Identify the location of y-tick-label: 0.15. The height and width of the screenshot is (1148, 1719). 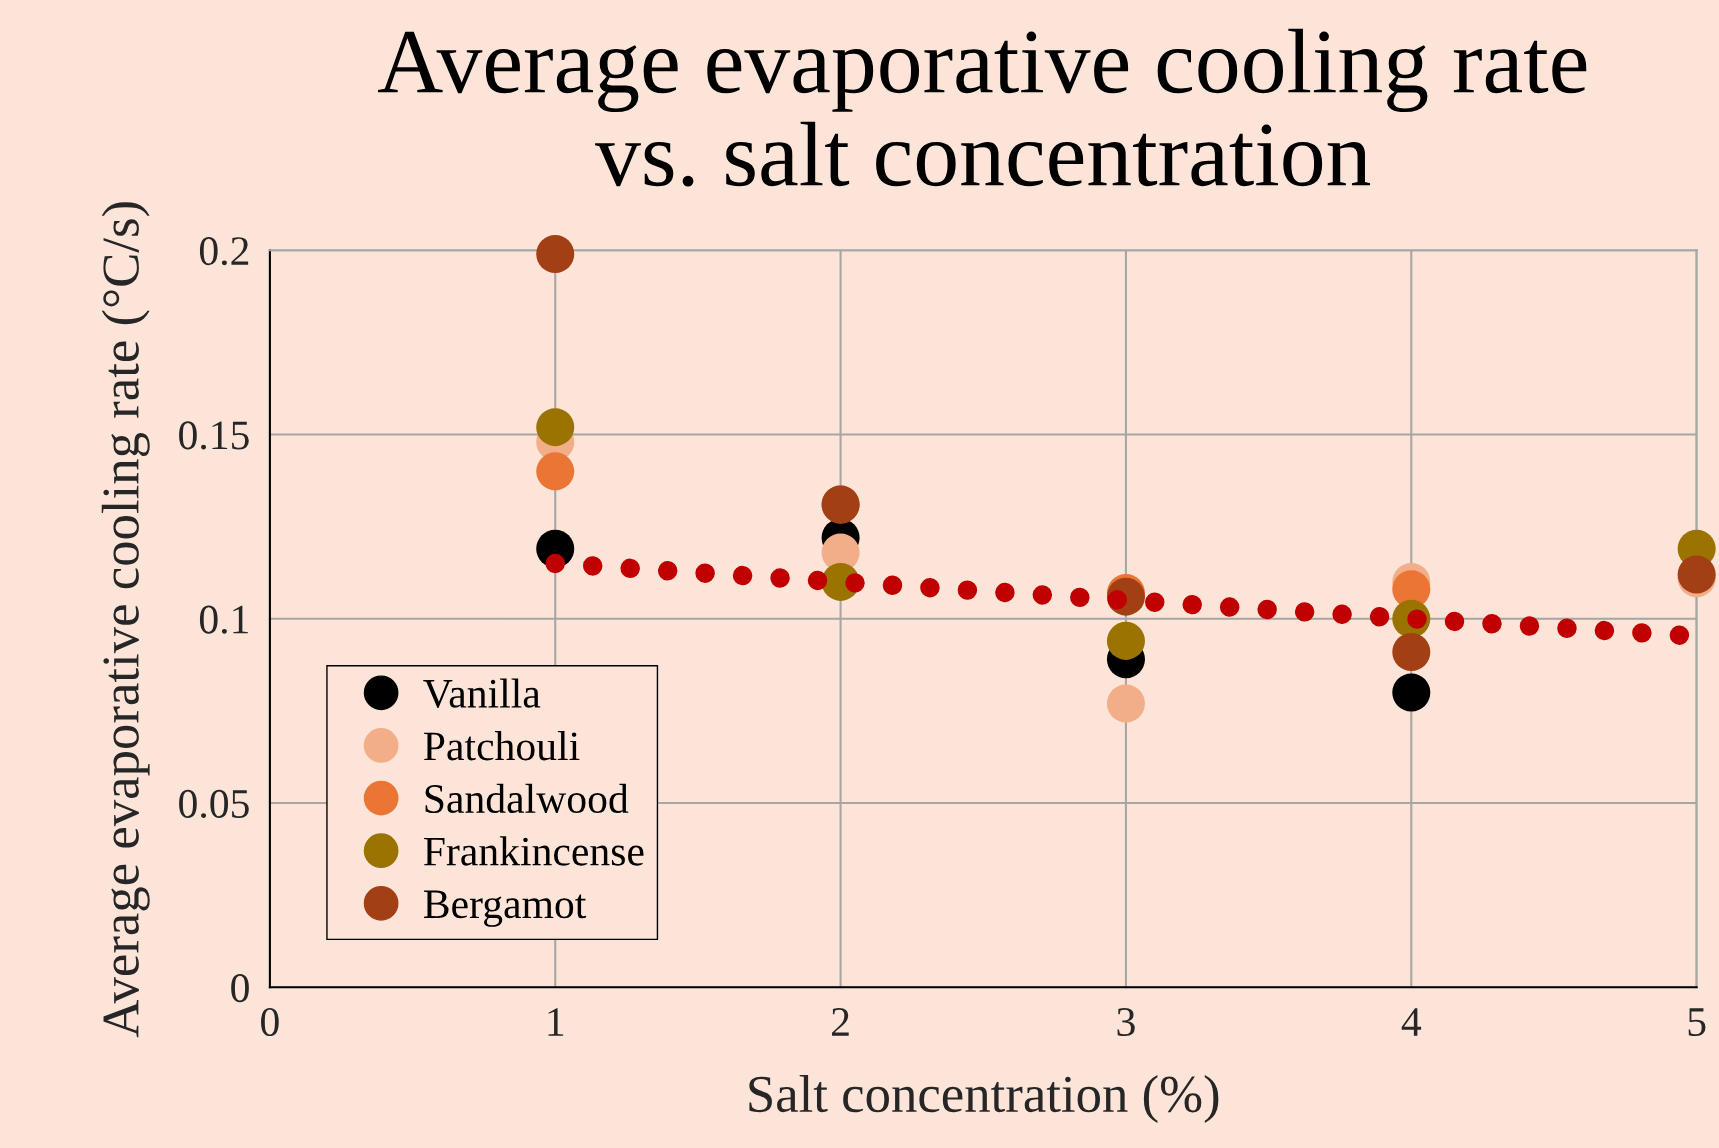
(214, 435).